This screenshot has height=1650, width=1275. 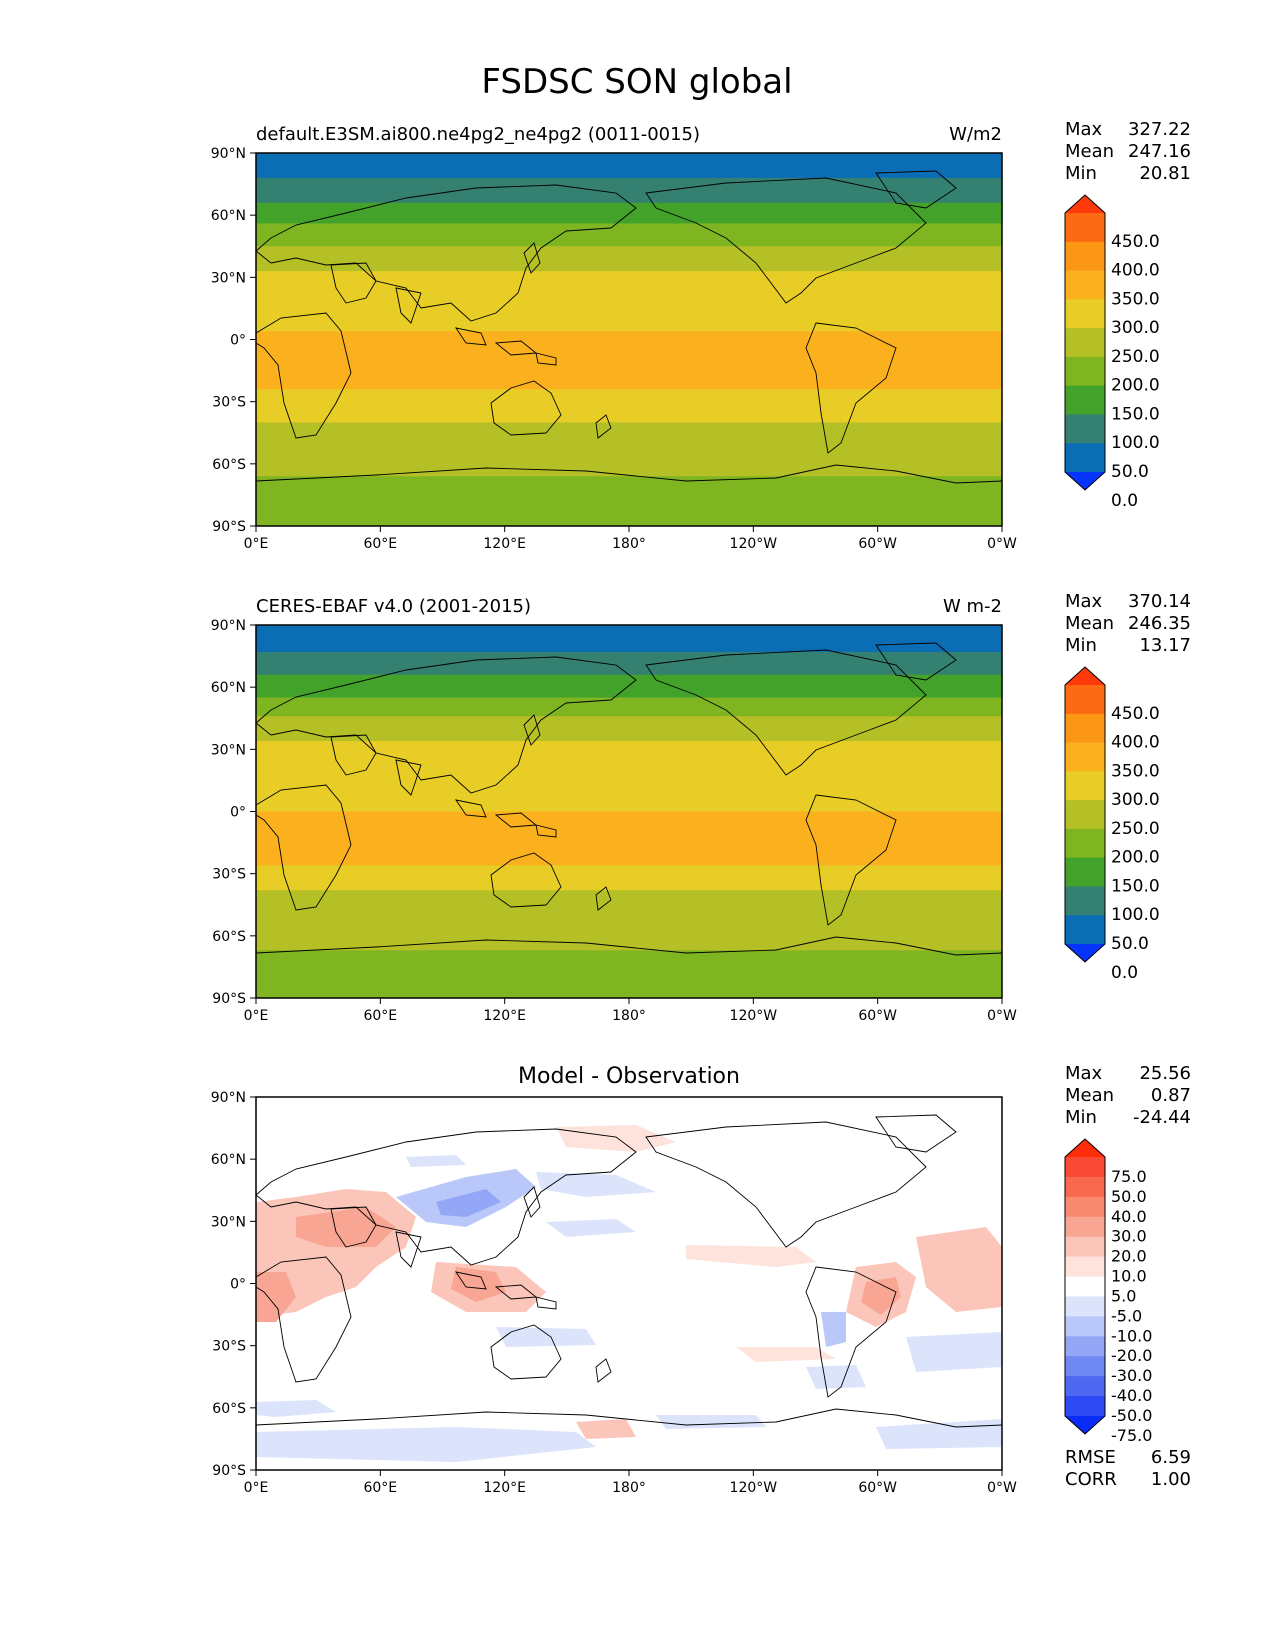 I want to click on lon-tick-label: 120°E, so click(x=504, y=544).